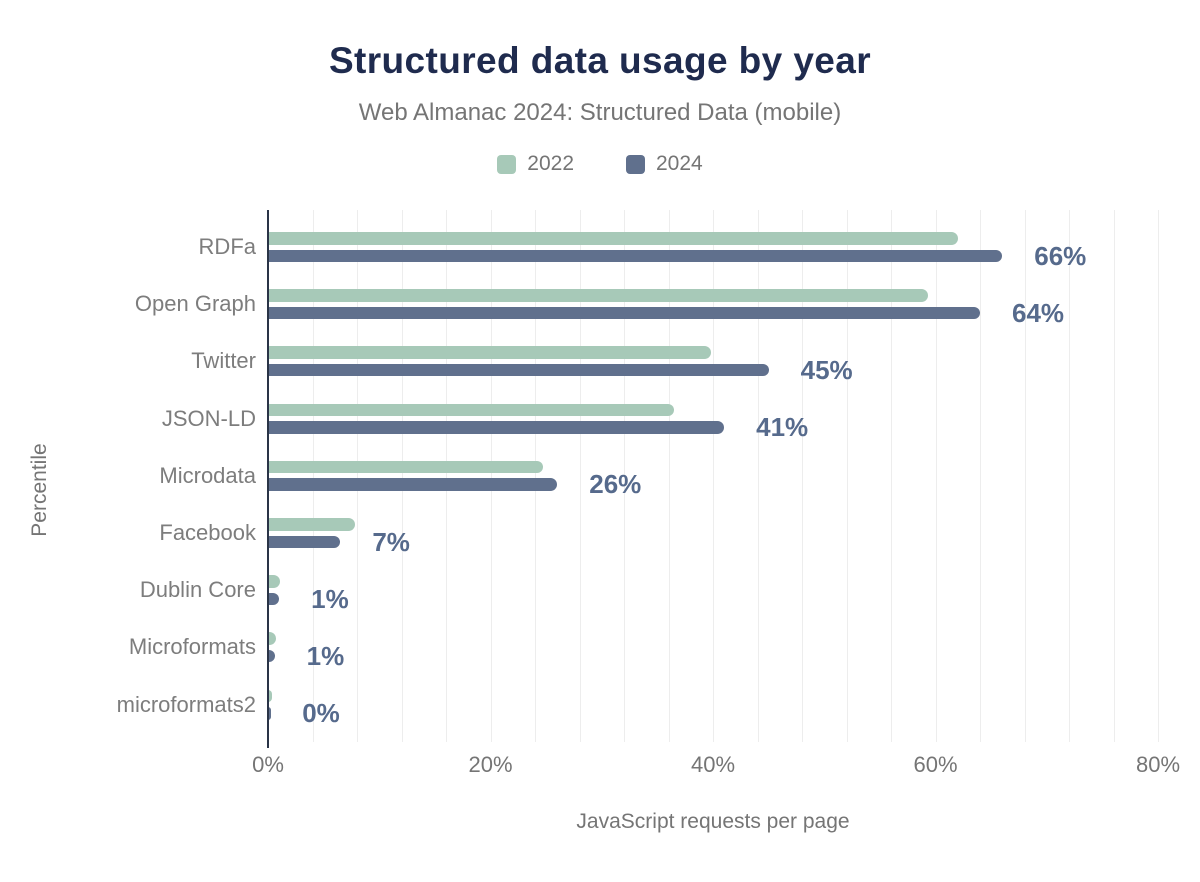 Image resolution: width=1200 pixels, height=882 pixels. Describe the element at coordinates (195, 304) in the screenshot. I see `category-label: Open Graph` at that location.